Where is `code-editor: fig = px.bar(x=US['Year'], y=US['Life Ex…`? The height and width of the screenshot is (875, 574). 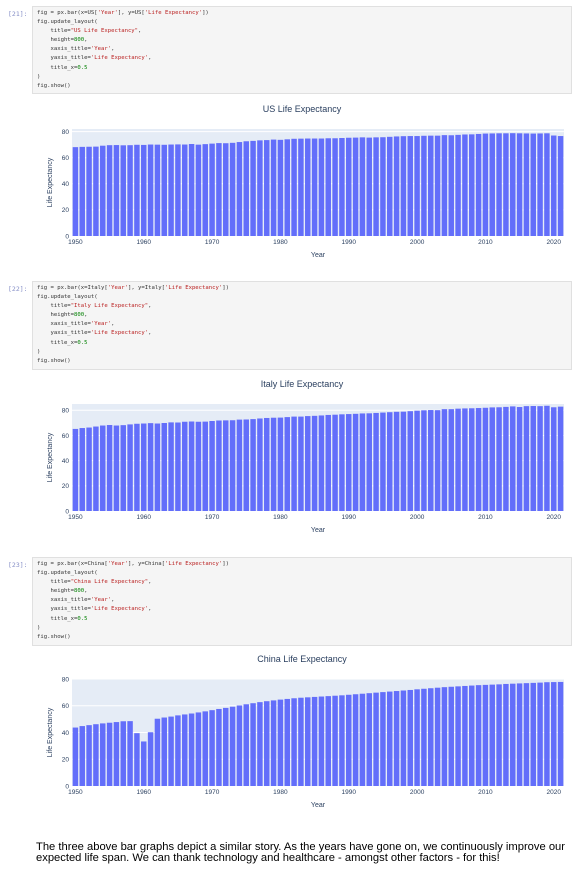
code-editor: fig = px.bar(x=US['Year'], y=US['Life Ex… is located at coordinates (302, 50).